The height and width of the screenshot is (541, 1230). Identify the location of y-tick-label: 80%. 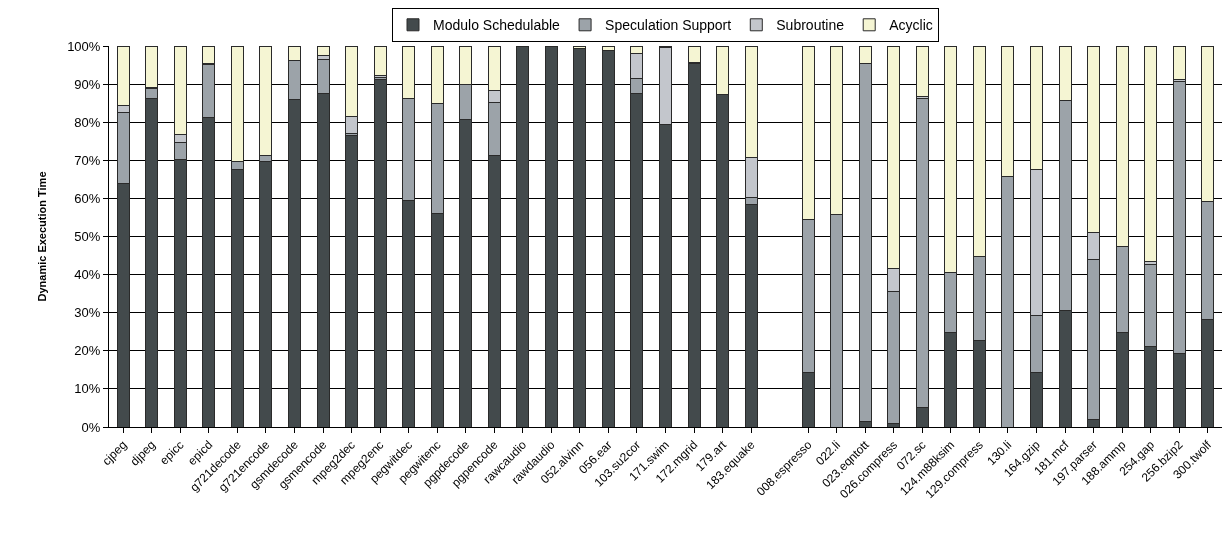
(87, 122).